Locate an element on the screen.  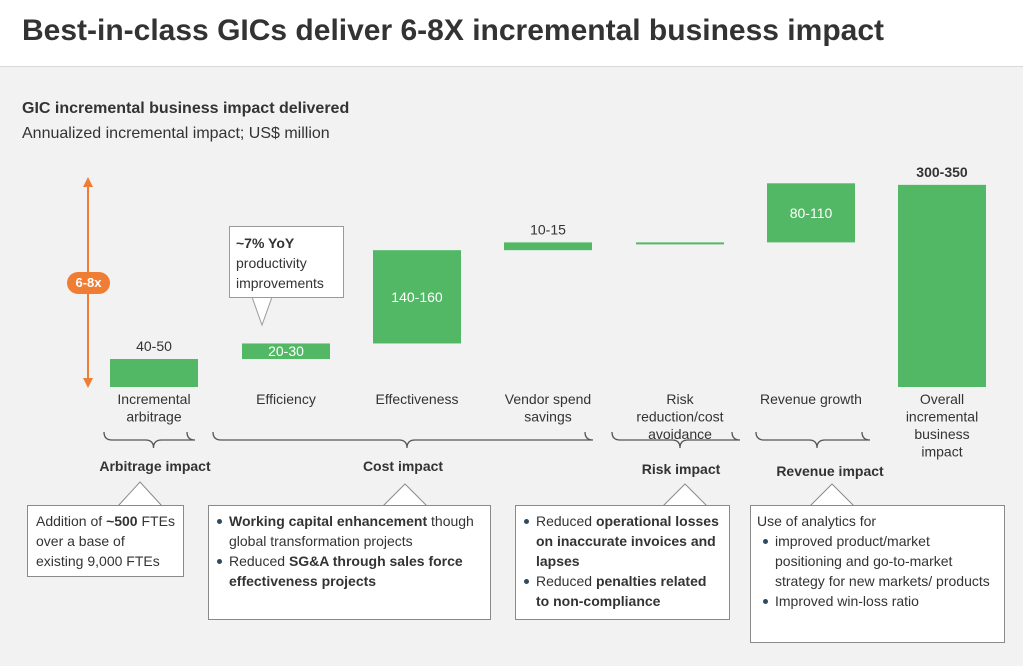
group-label-revenue: Revenue impact is located at coordinates (830, 471).